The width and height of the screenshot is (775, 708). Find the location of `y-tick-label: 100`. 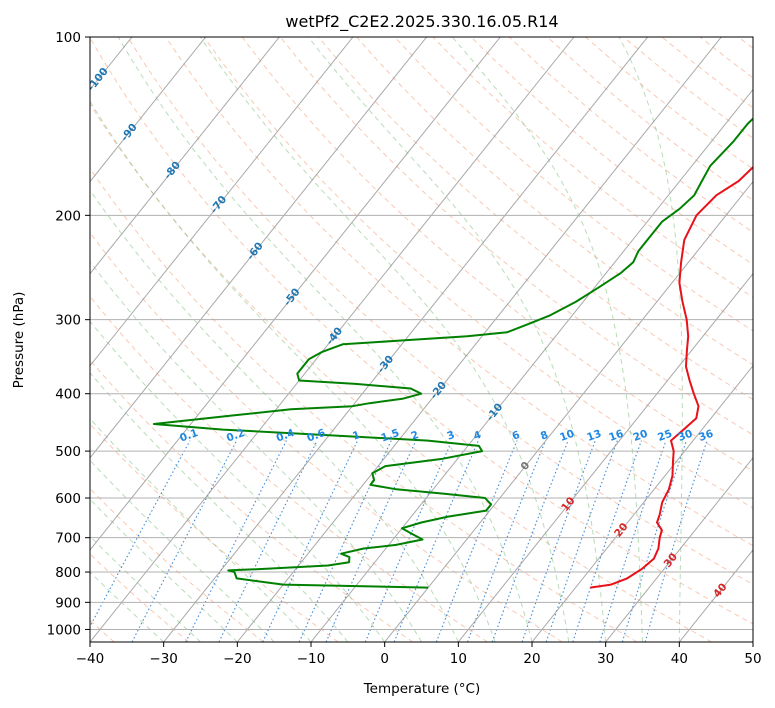

y-tick-label: 100 is located at coordinates (68, 38).